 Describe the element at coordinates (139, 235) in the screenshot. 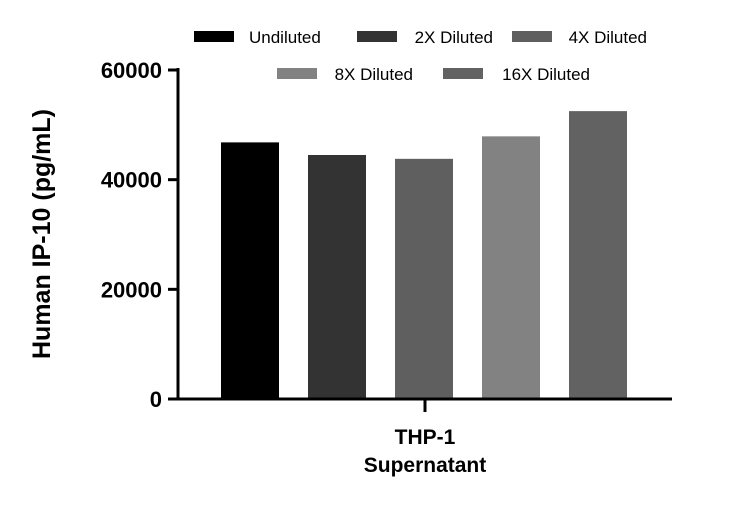

I see `y-ticks: 0 20000 40000 60000` at that location.